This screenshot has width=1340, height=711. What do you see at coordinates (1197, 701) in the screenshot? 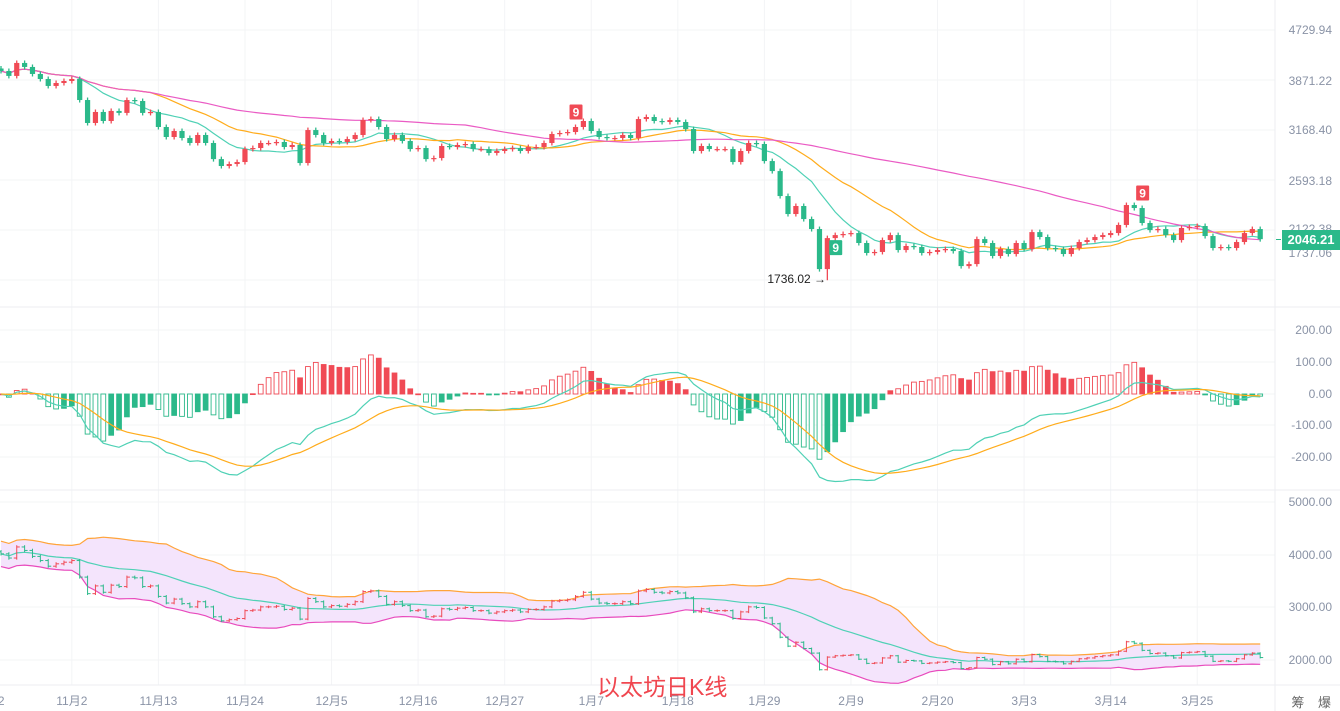
I see `time-axis-label: 3月25` at bounding box center [1197, 701].